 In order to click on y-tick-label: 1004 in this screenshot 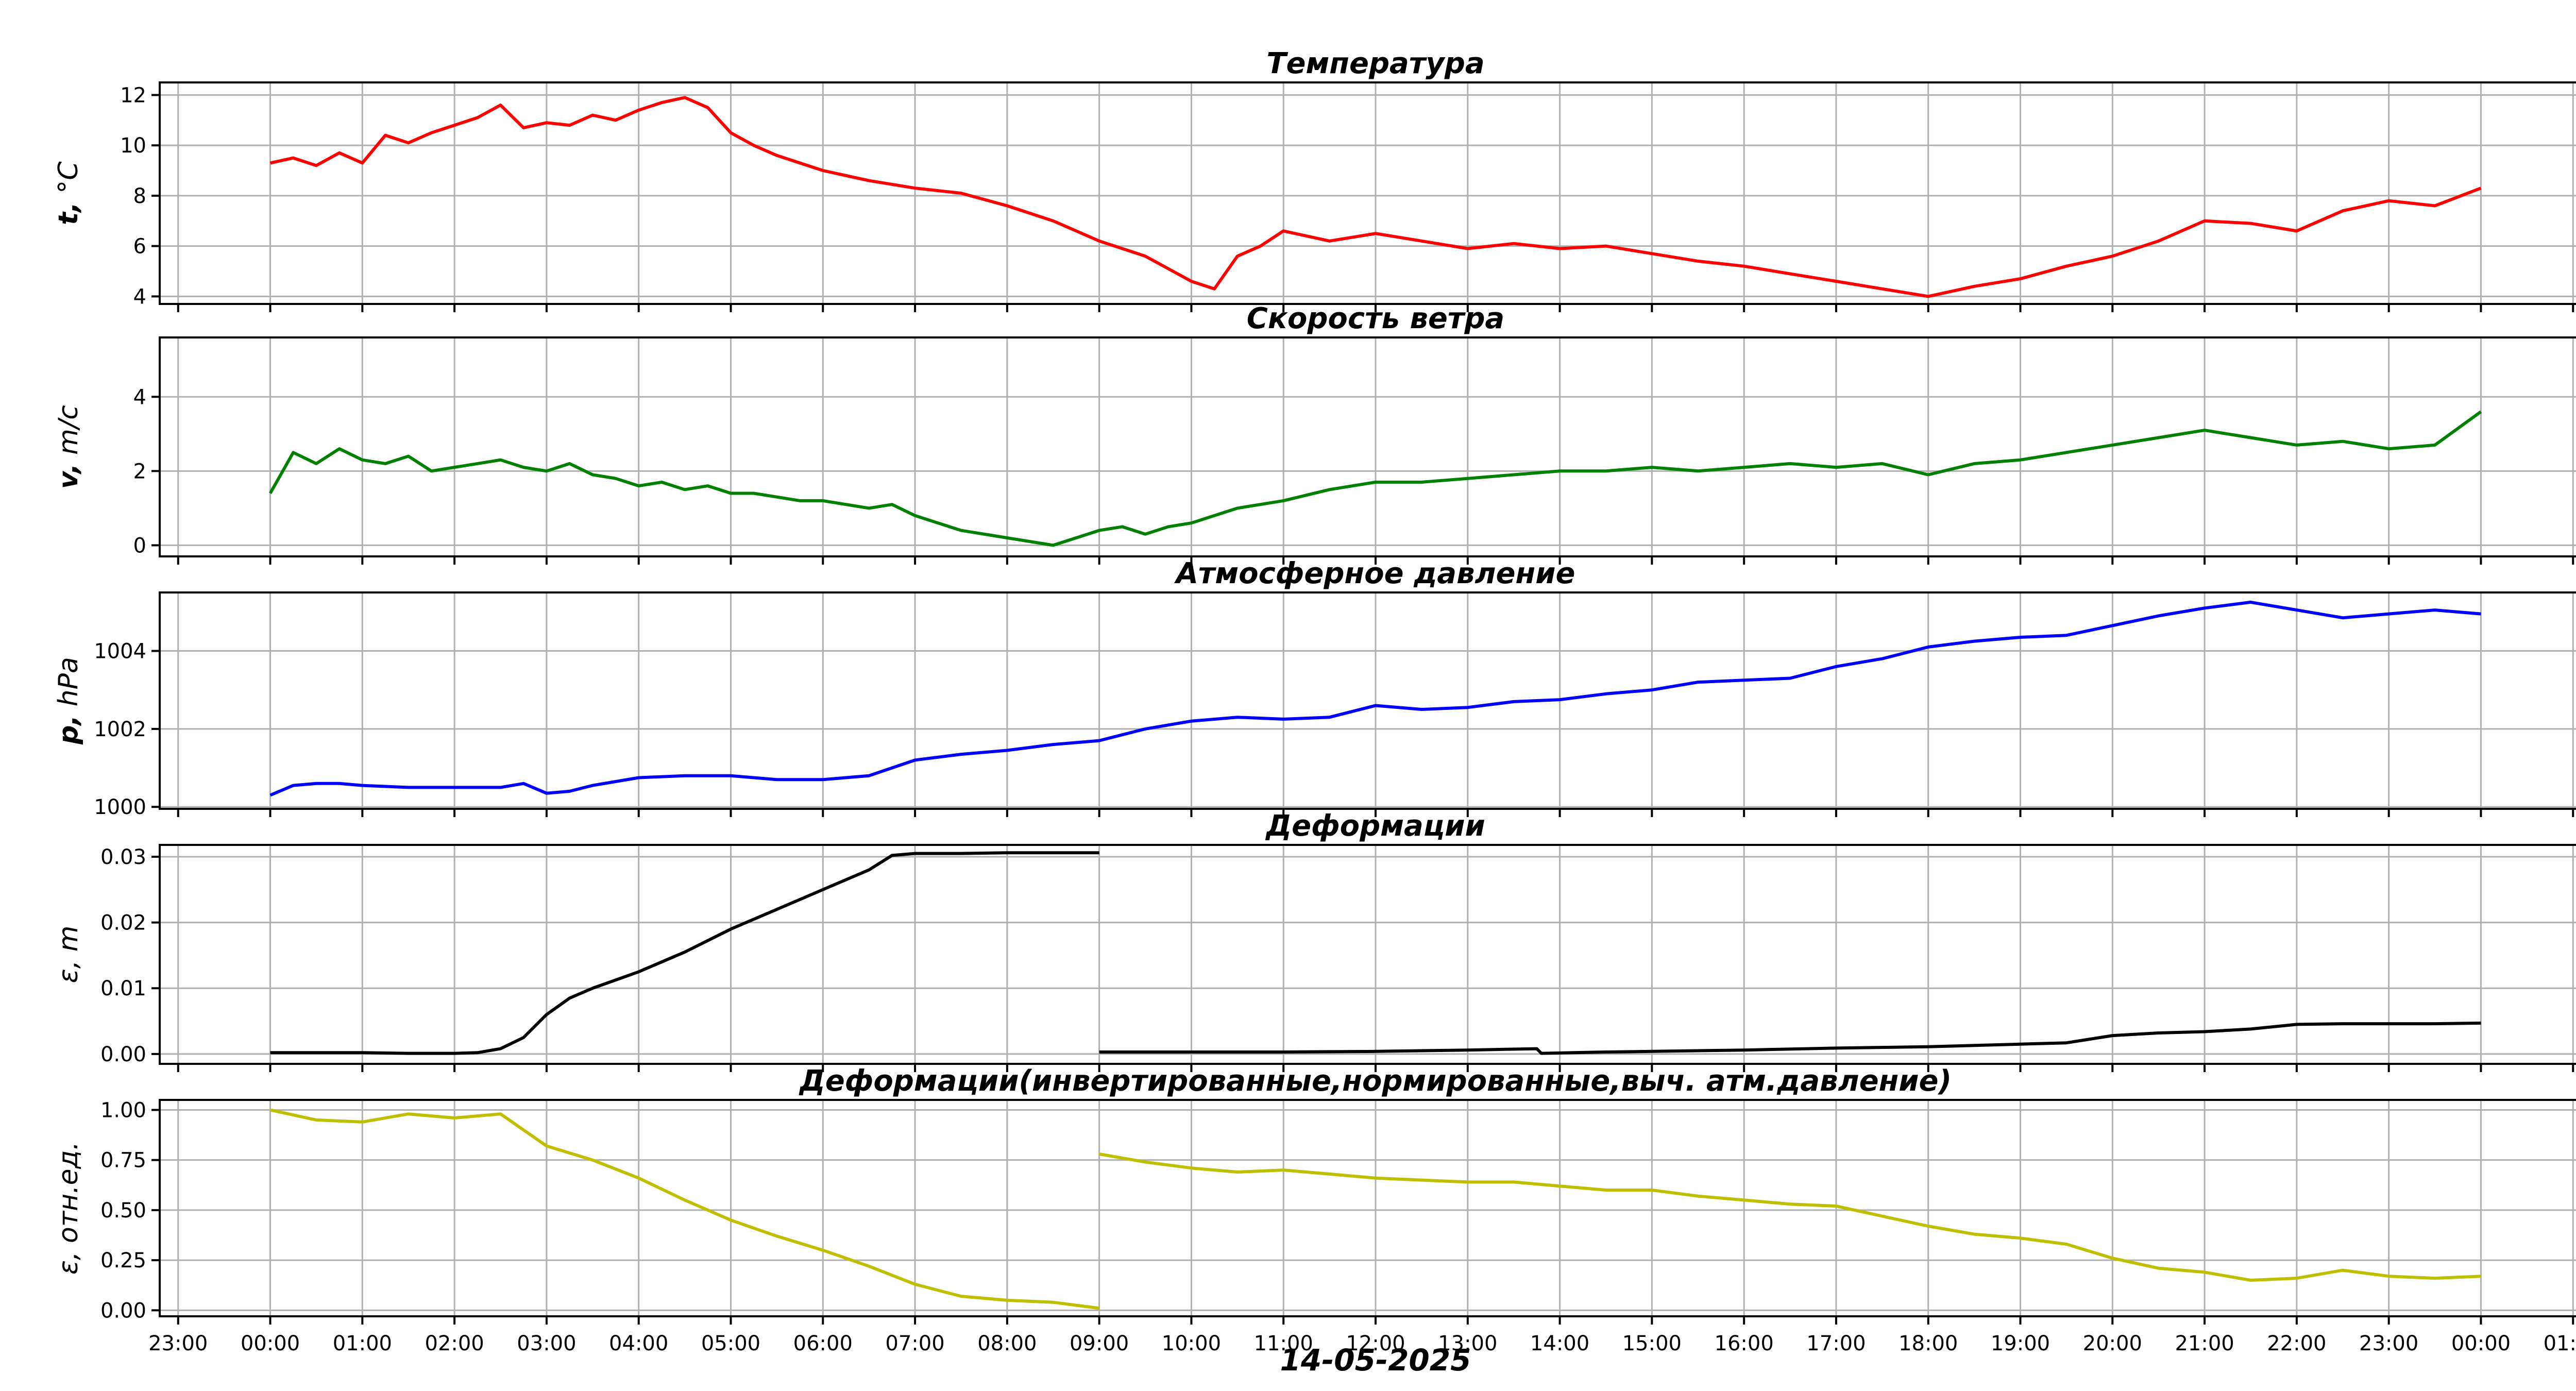, I will do `click(120, 652)`.